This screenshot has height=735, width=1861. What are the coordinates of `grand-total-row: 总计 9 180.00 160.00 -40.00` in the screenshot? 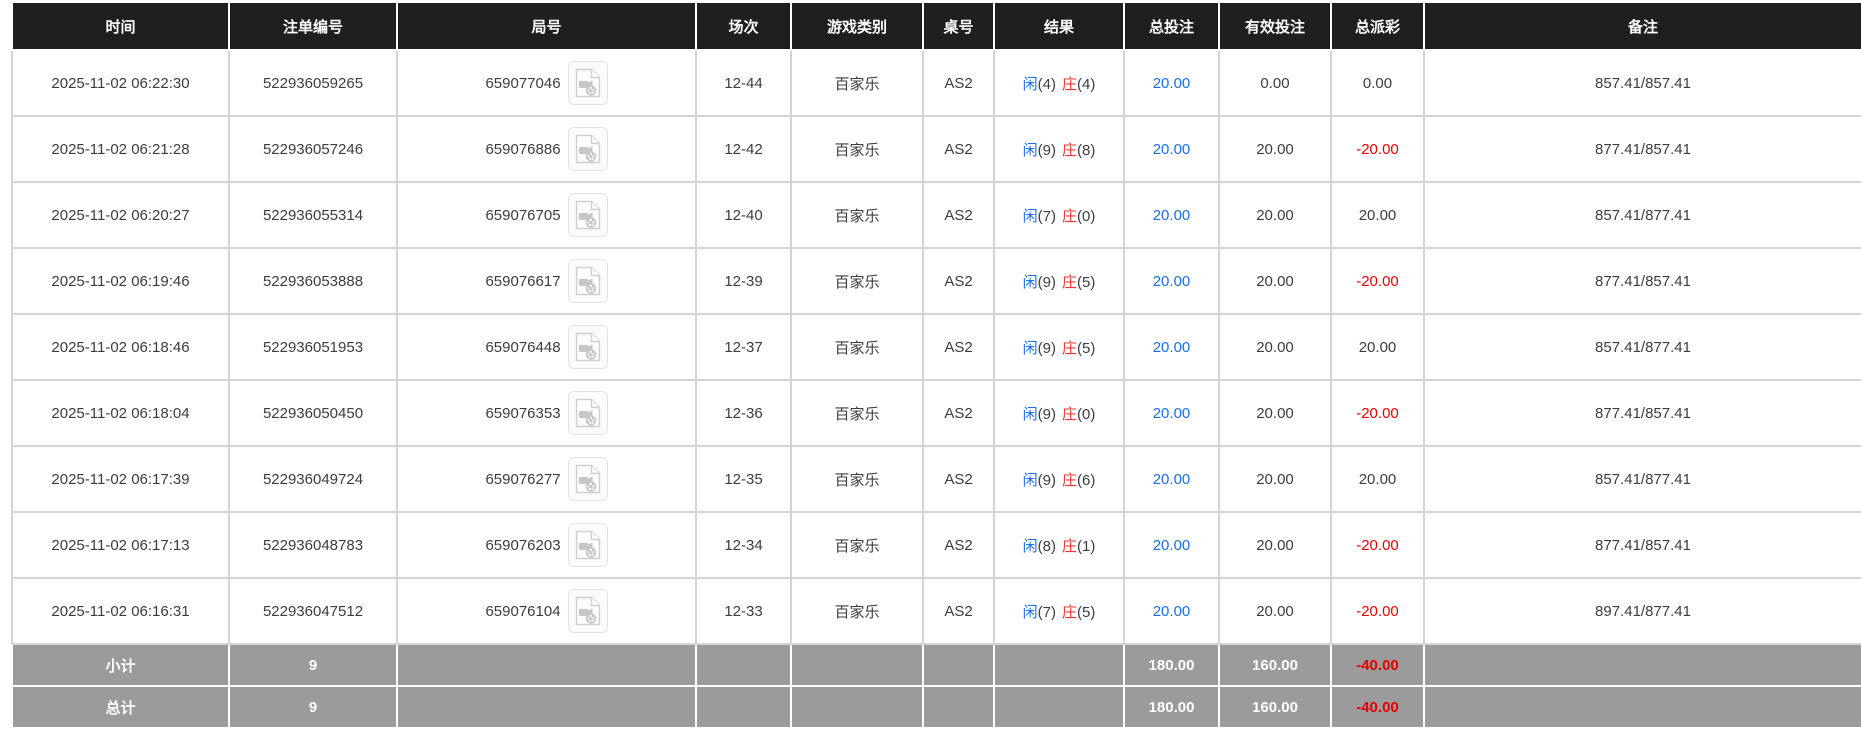 It's located at (936, 707).